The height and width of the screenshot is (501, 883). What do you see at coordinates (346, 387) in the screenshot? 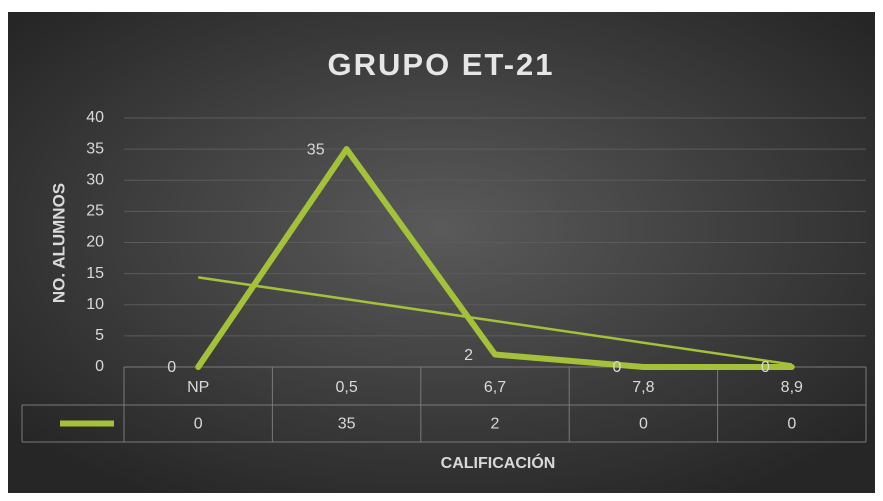
I see `x-tick-label: 0,5` at bounding box center [346, 387].